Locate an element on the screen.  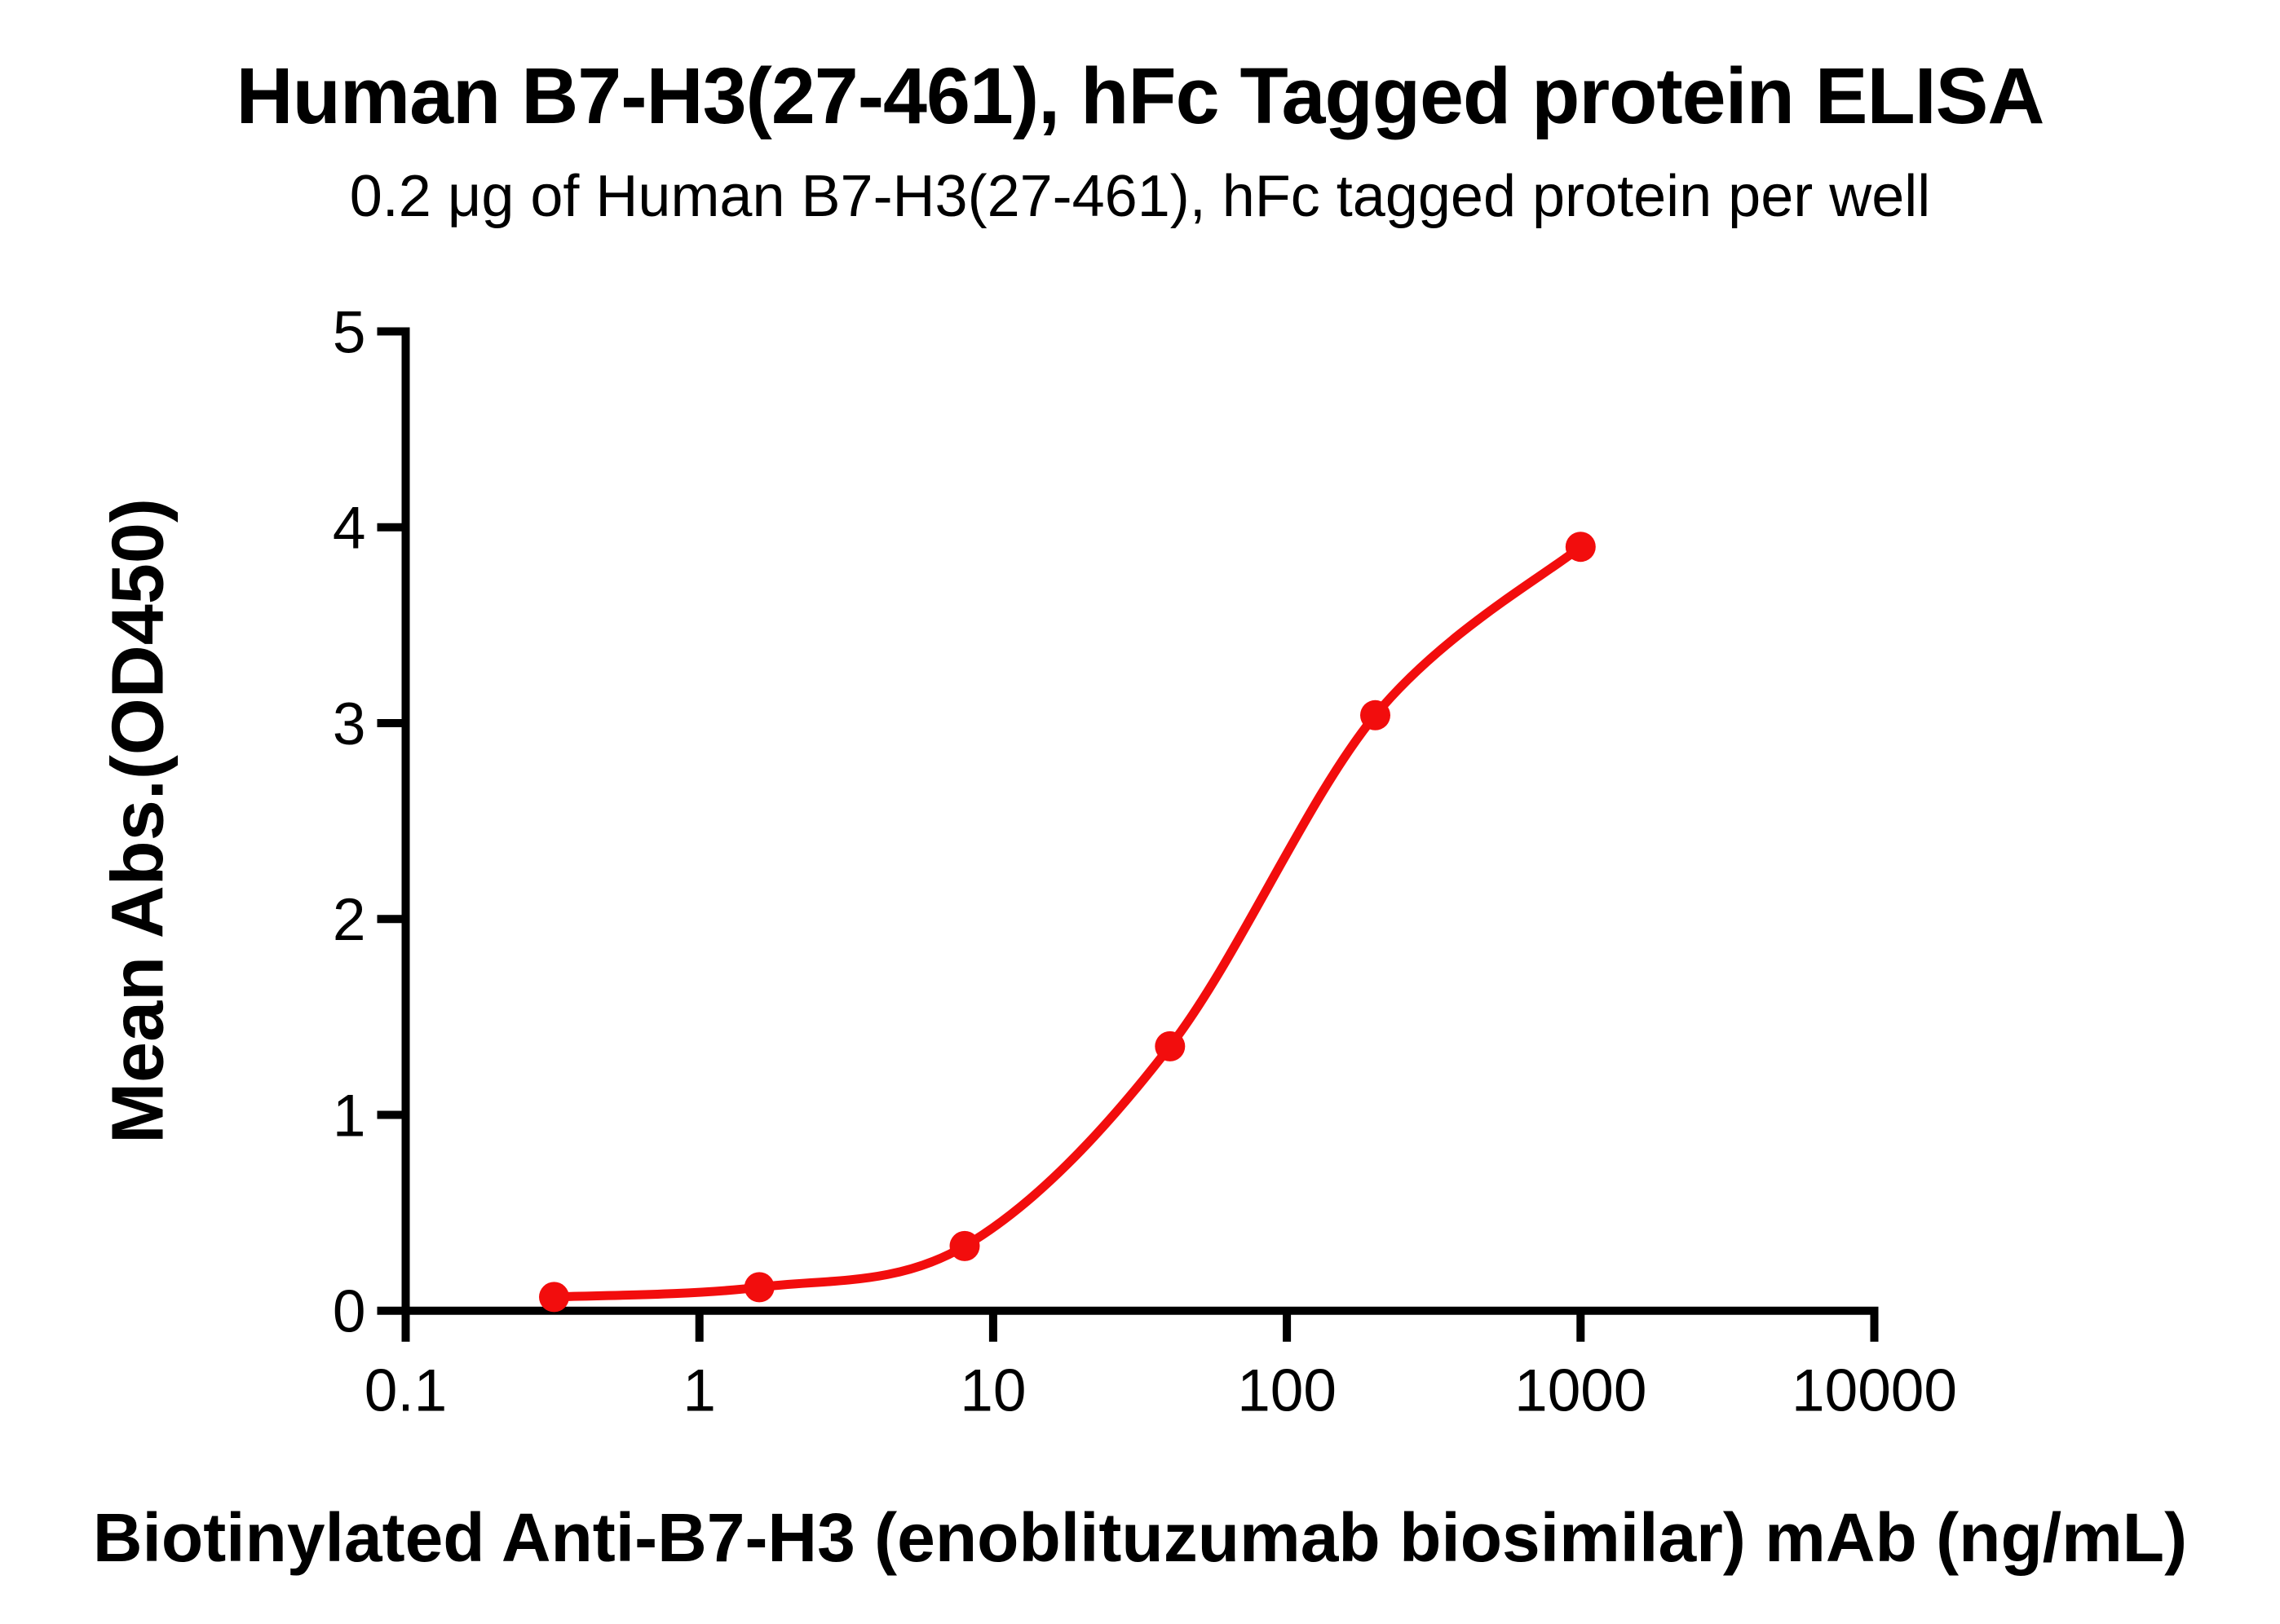
y-tick-label: 5 is located at coordinates (349, 333).